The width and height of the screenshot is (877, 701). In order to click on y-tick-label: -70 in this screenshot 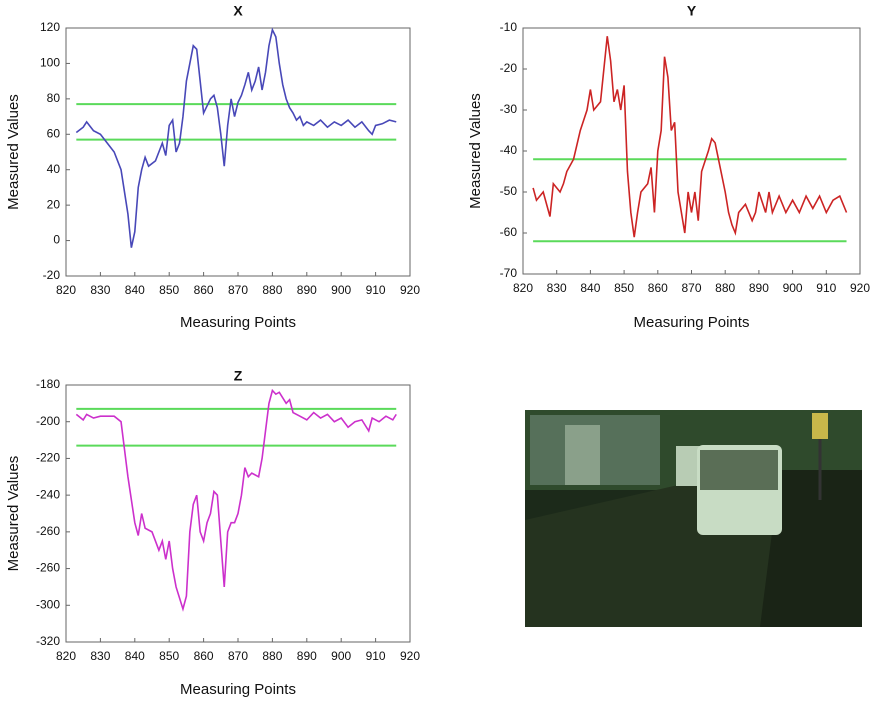, I will do `click(509, 273)`.